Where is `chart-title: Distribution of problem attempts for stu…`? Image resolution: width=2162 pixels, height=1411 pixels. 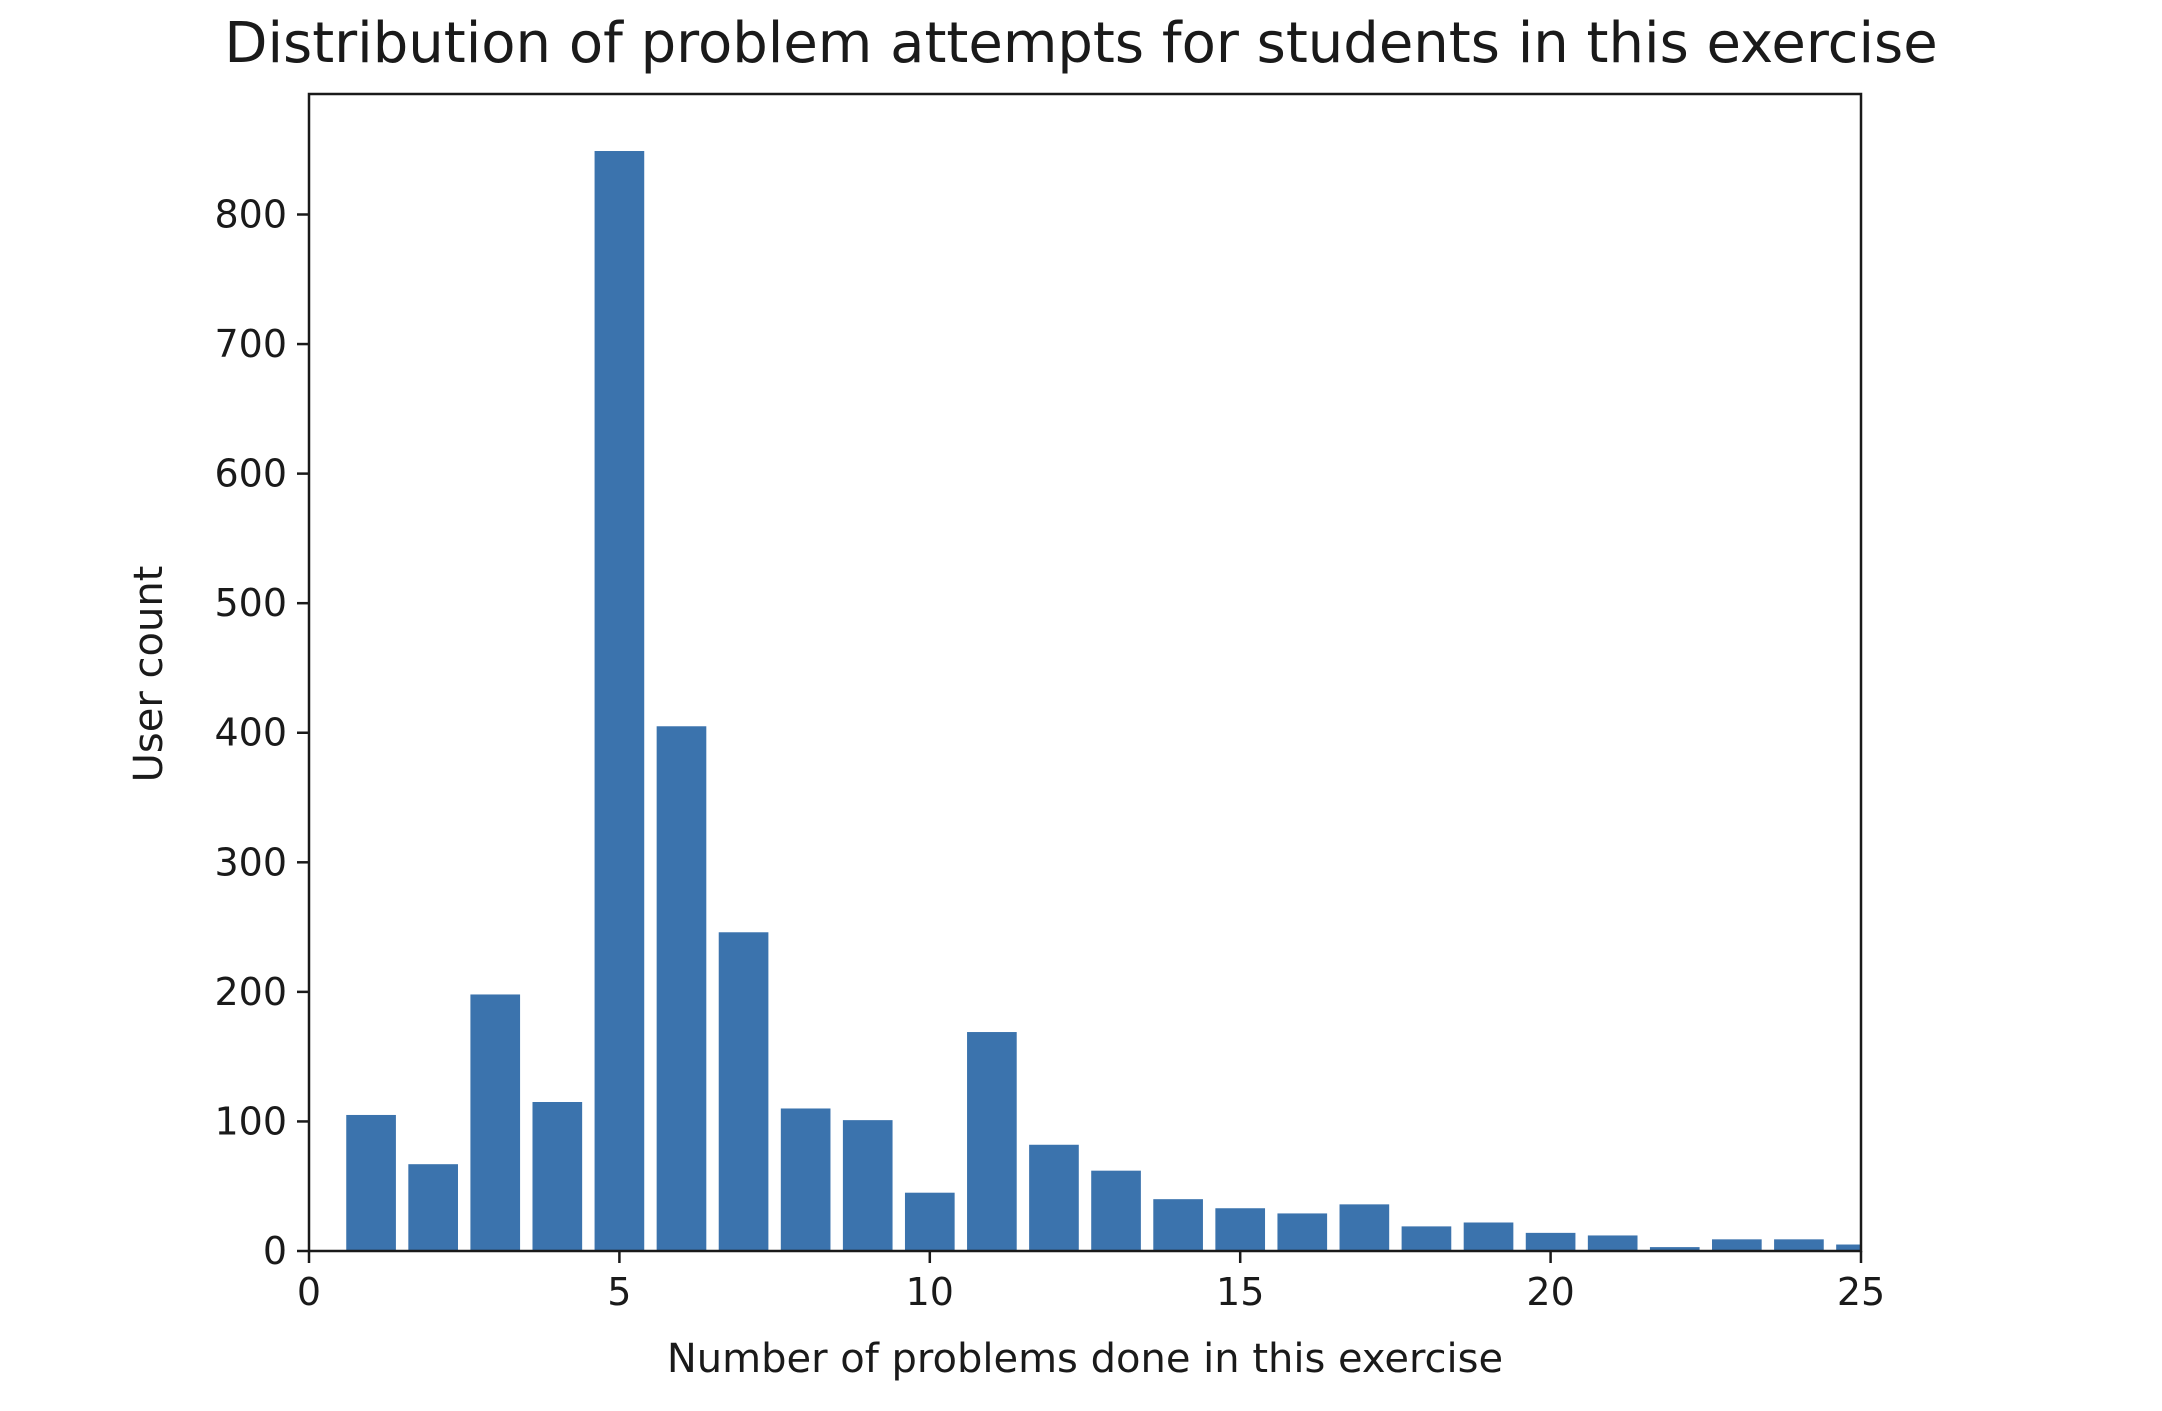 chart-title: Distribution of problem attempts for stu… is located at coordinates (1080, 43).